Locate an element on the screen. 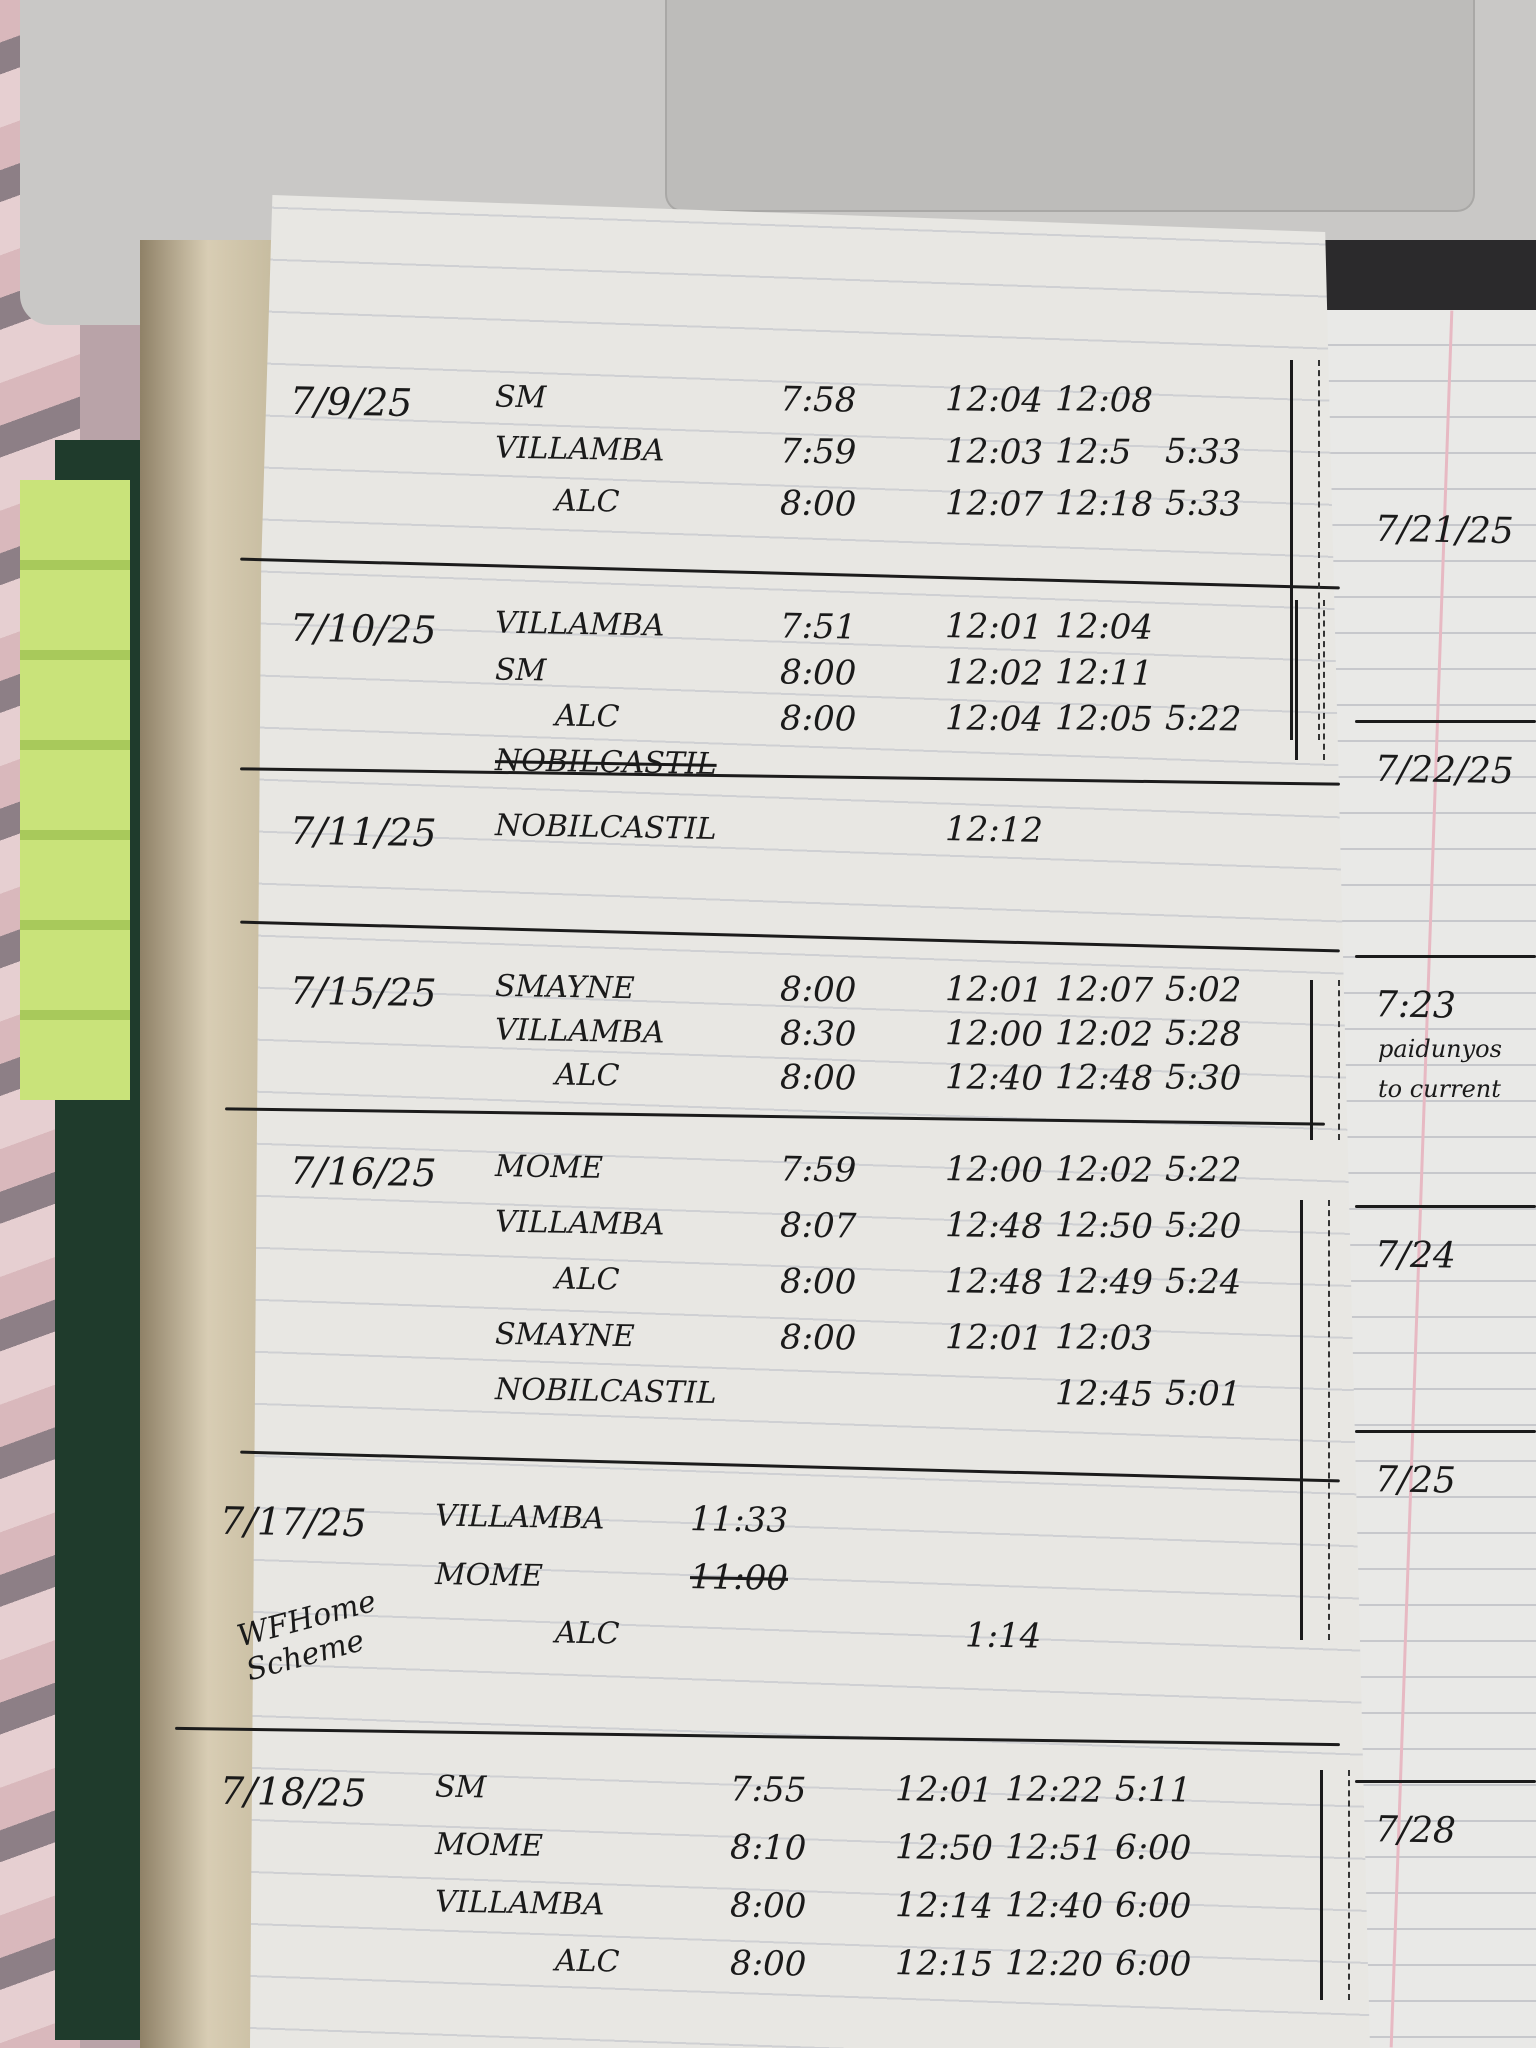 This screenshot has height=2048, width=1536. background-shadow is located at coordinates (1418, 280).